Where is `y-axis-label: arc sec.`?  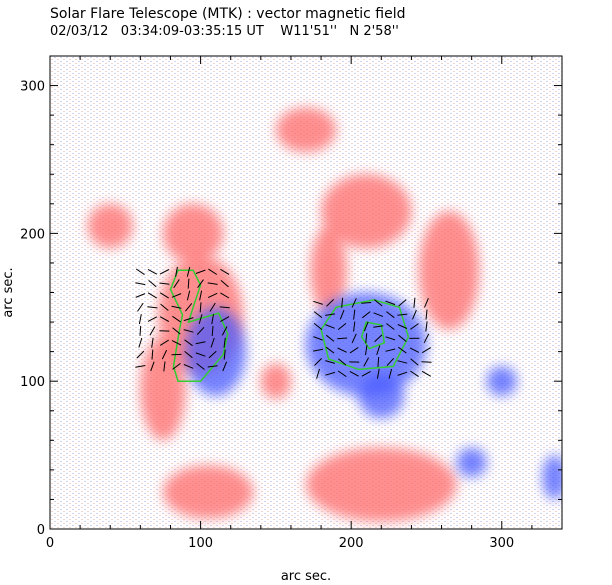
y-axis-label: arc sec. is located at coordinates (8, 292).